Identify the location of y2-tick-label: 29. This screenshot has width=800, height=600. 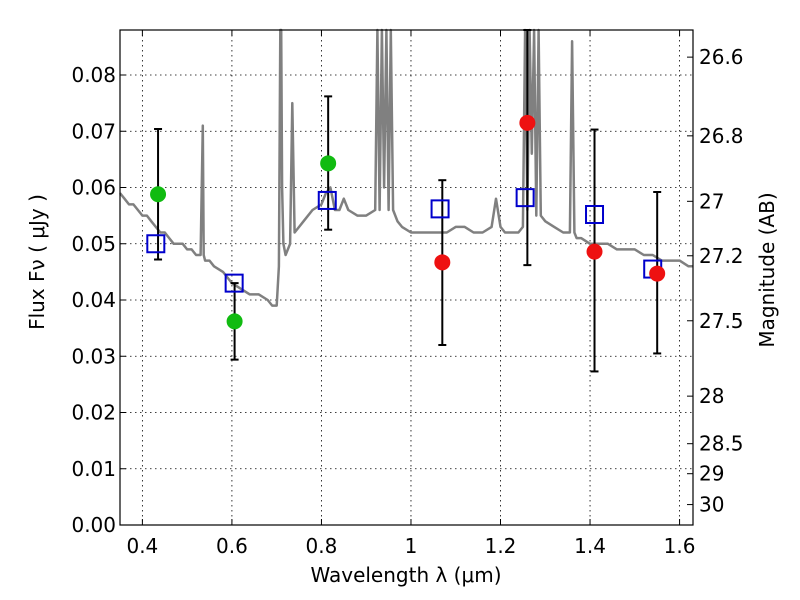
(711, 474).